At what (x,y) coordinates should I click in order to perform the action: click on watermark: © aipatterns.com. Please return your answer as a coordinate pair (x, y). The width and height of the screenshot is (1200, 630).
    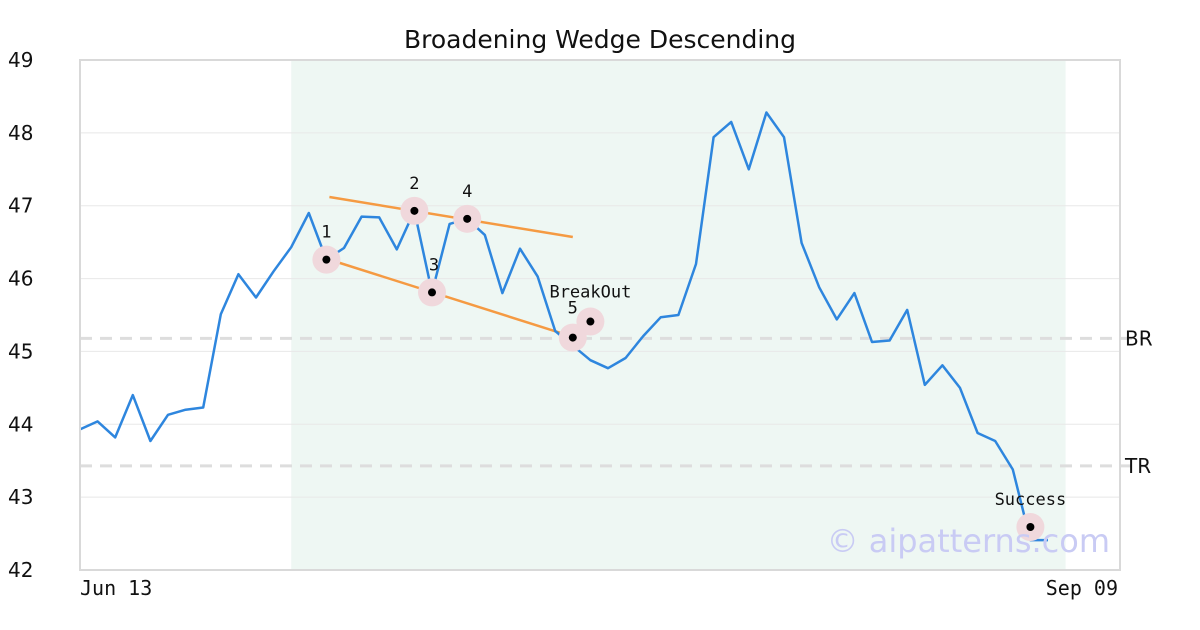
    Looking at the image, I should click on (968, 541).